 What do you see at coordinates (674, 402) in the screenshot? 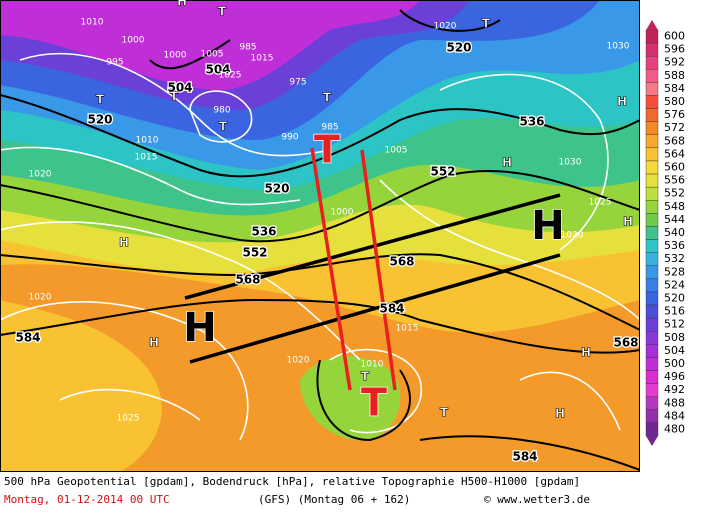
I see `legend-label: 488` at bounding box center [674, 402].